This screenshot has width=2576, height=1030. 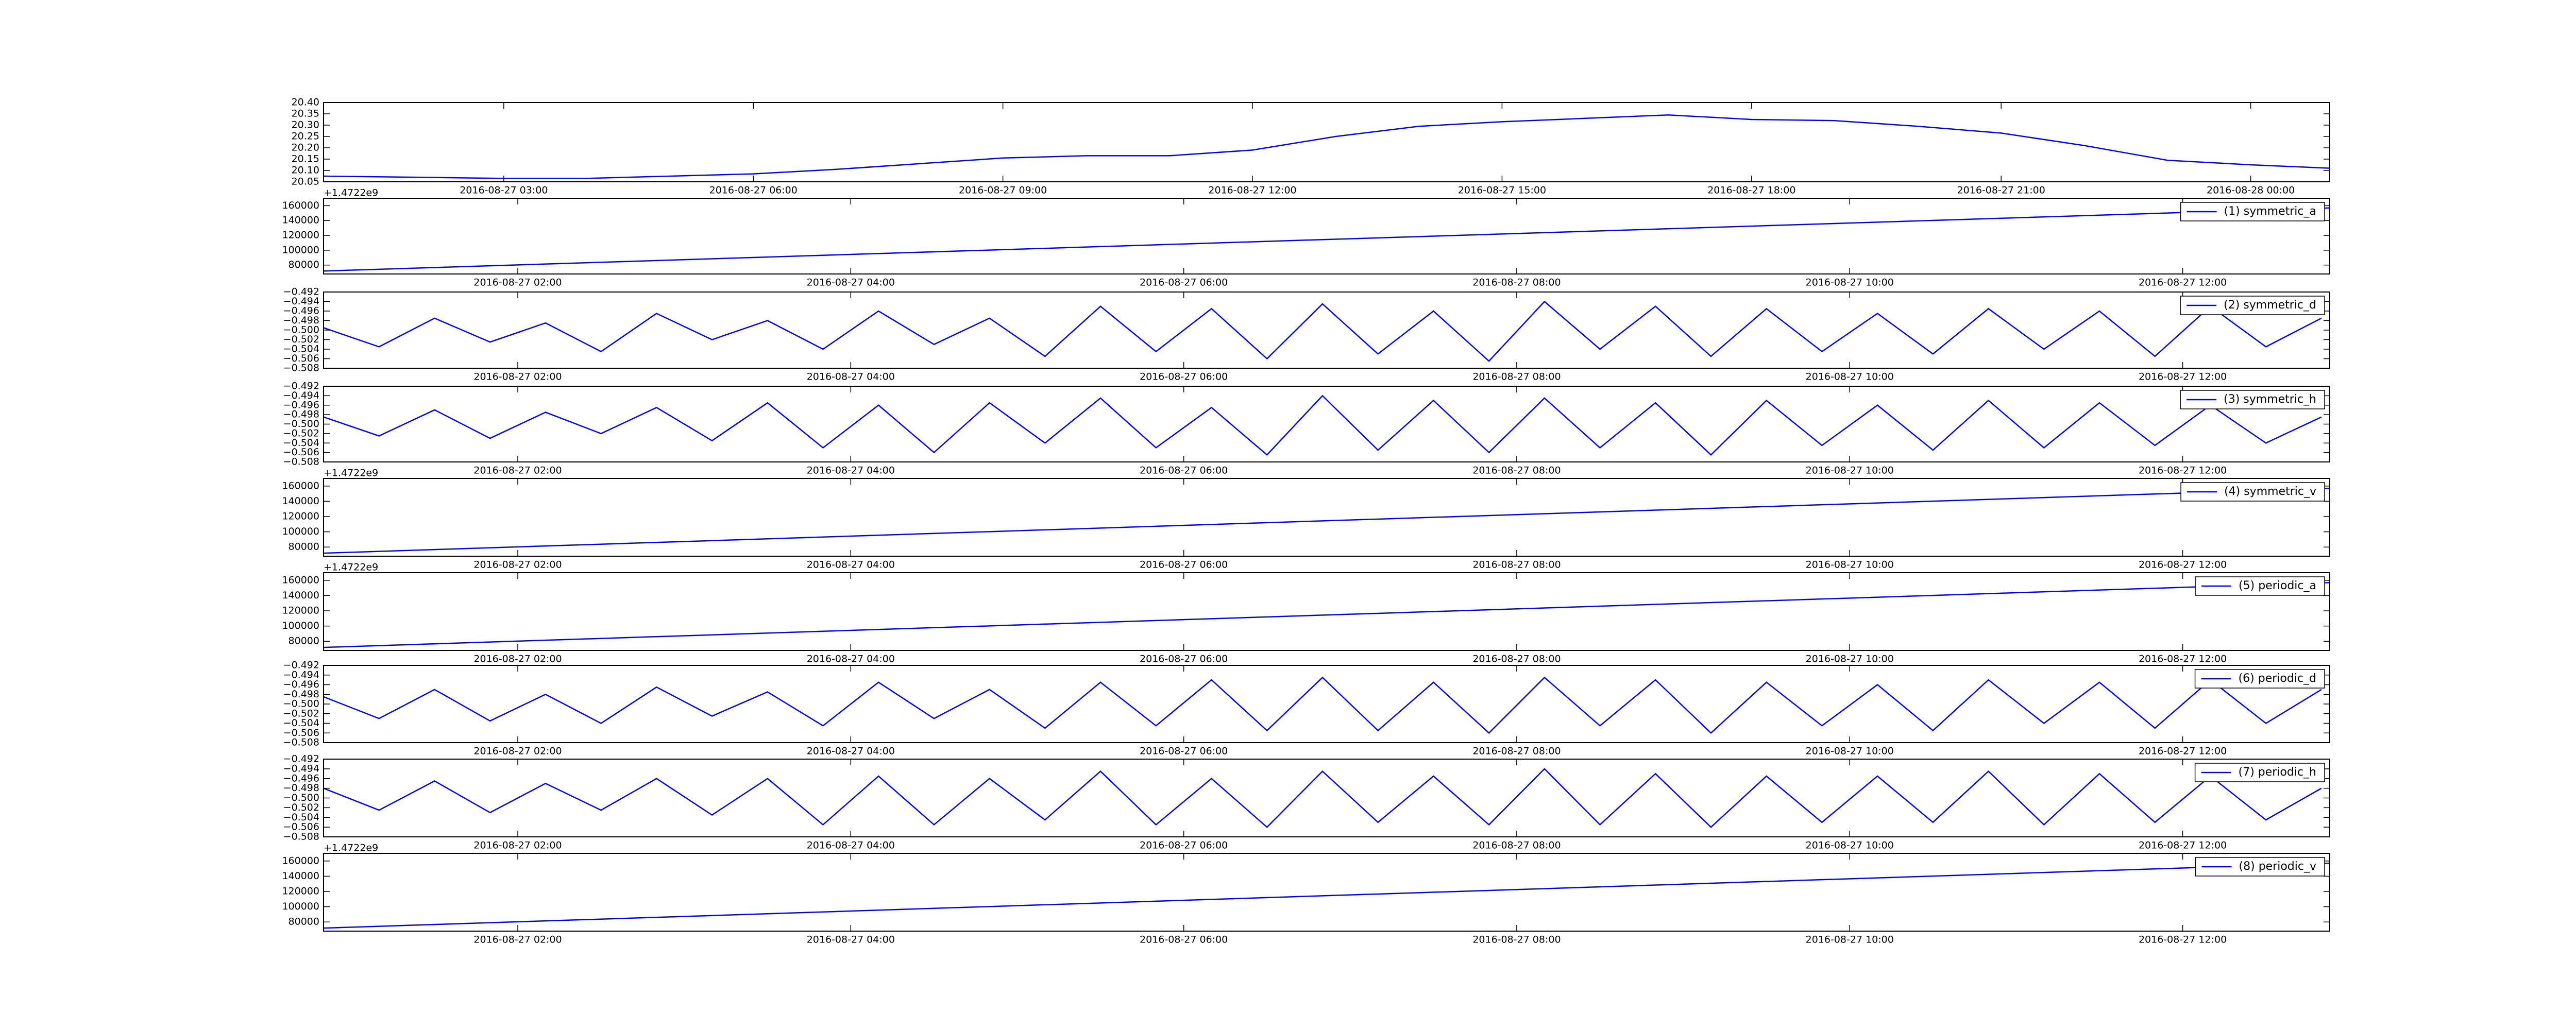 What do you see at coordinates (305, 137) in the screenshot?
I see `y-tick-label: 20.25` at bounding box center [305, 137].